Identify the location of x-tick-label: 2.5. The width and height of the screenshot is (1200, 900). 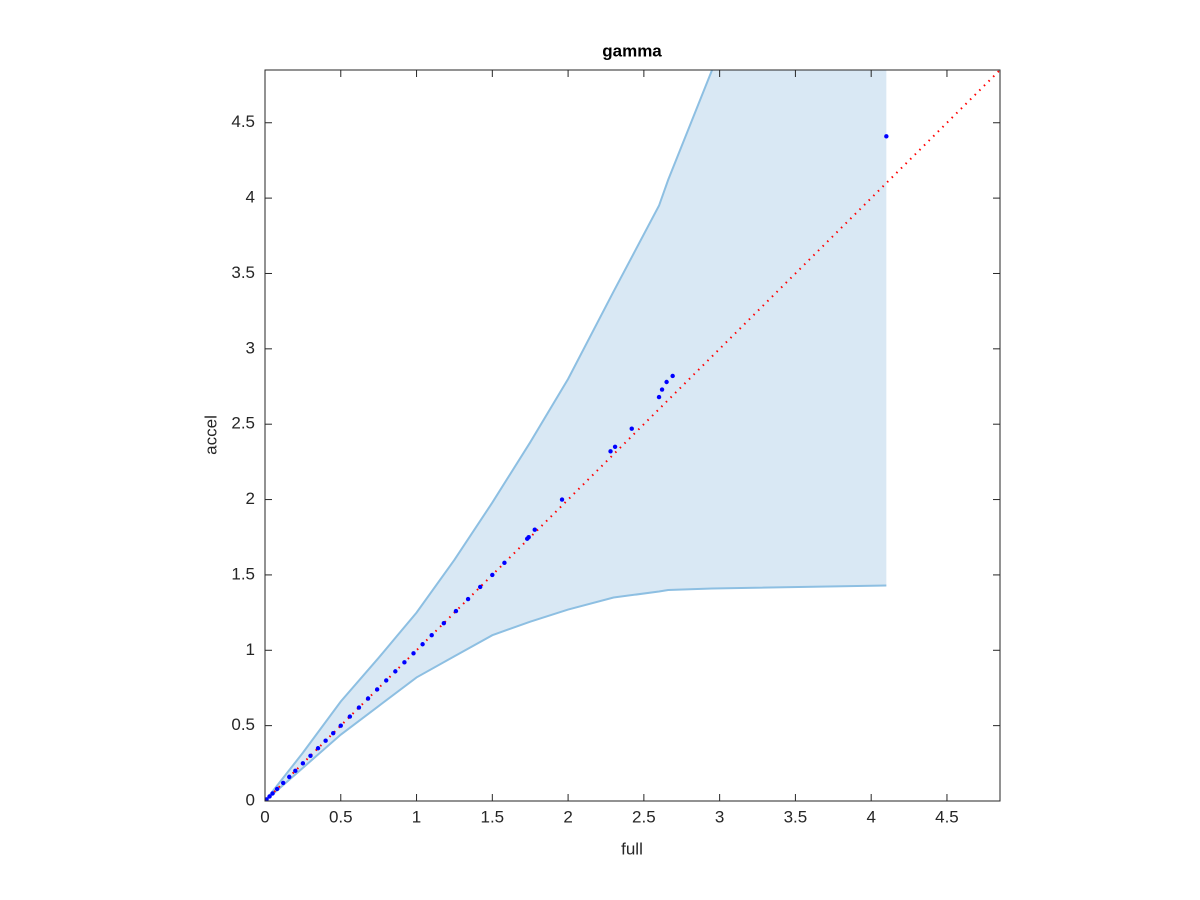
(644, 816).